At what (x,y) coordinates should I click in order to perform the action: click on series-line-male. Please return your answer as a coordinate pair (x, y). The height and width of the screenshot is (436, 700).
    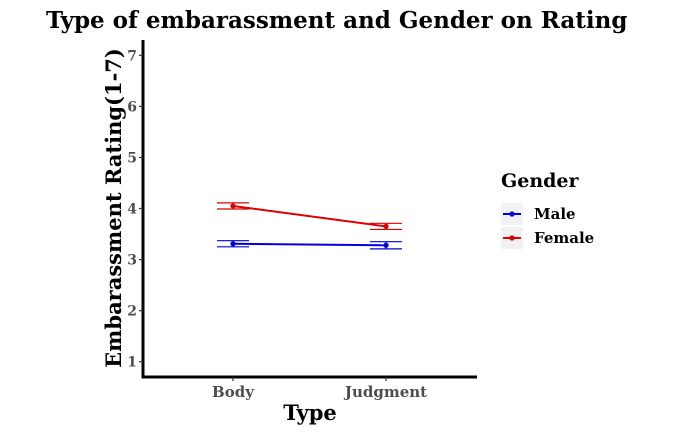
    Looking at the image, I should click on (309, 244).